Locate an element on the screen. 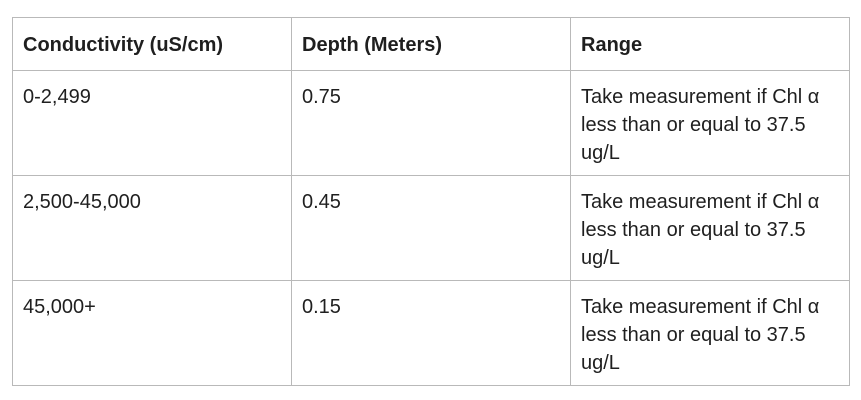  cell-depth: 0.15 is located at coordinates (431, 333).